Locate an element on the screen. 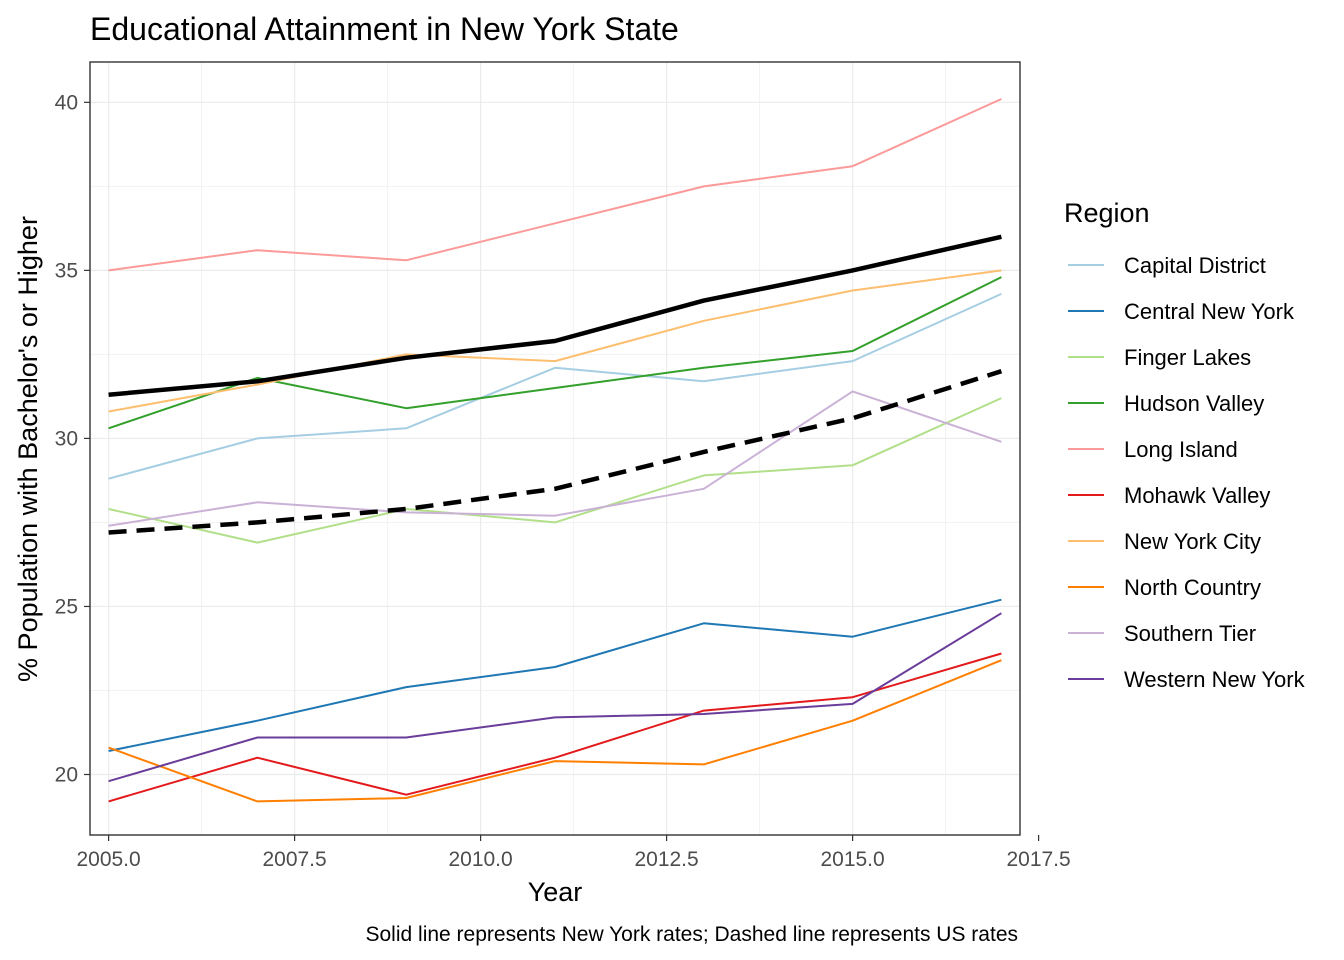  legend-item-central-new-york: Central New York is located at coordinates (1181, 311).